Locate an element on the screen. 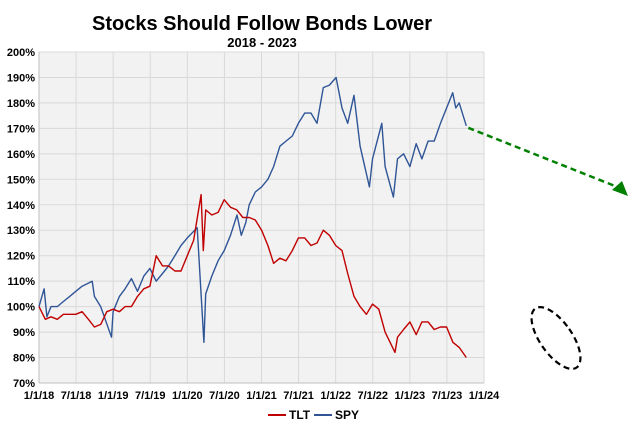 This screenshot has height=435, width=640. annotations is located at coordinates (547, 248).